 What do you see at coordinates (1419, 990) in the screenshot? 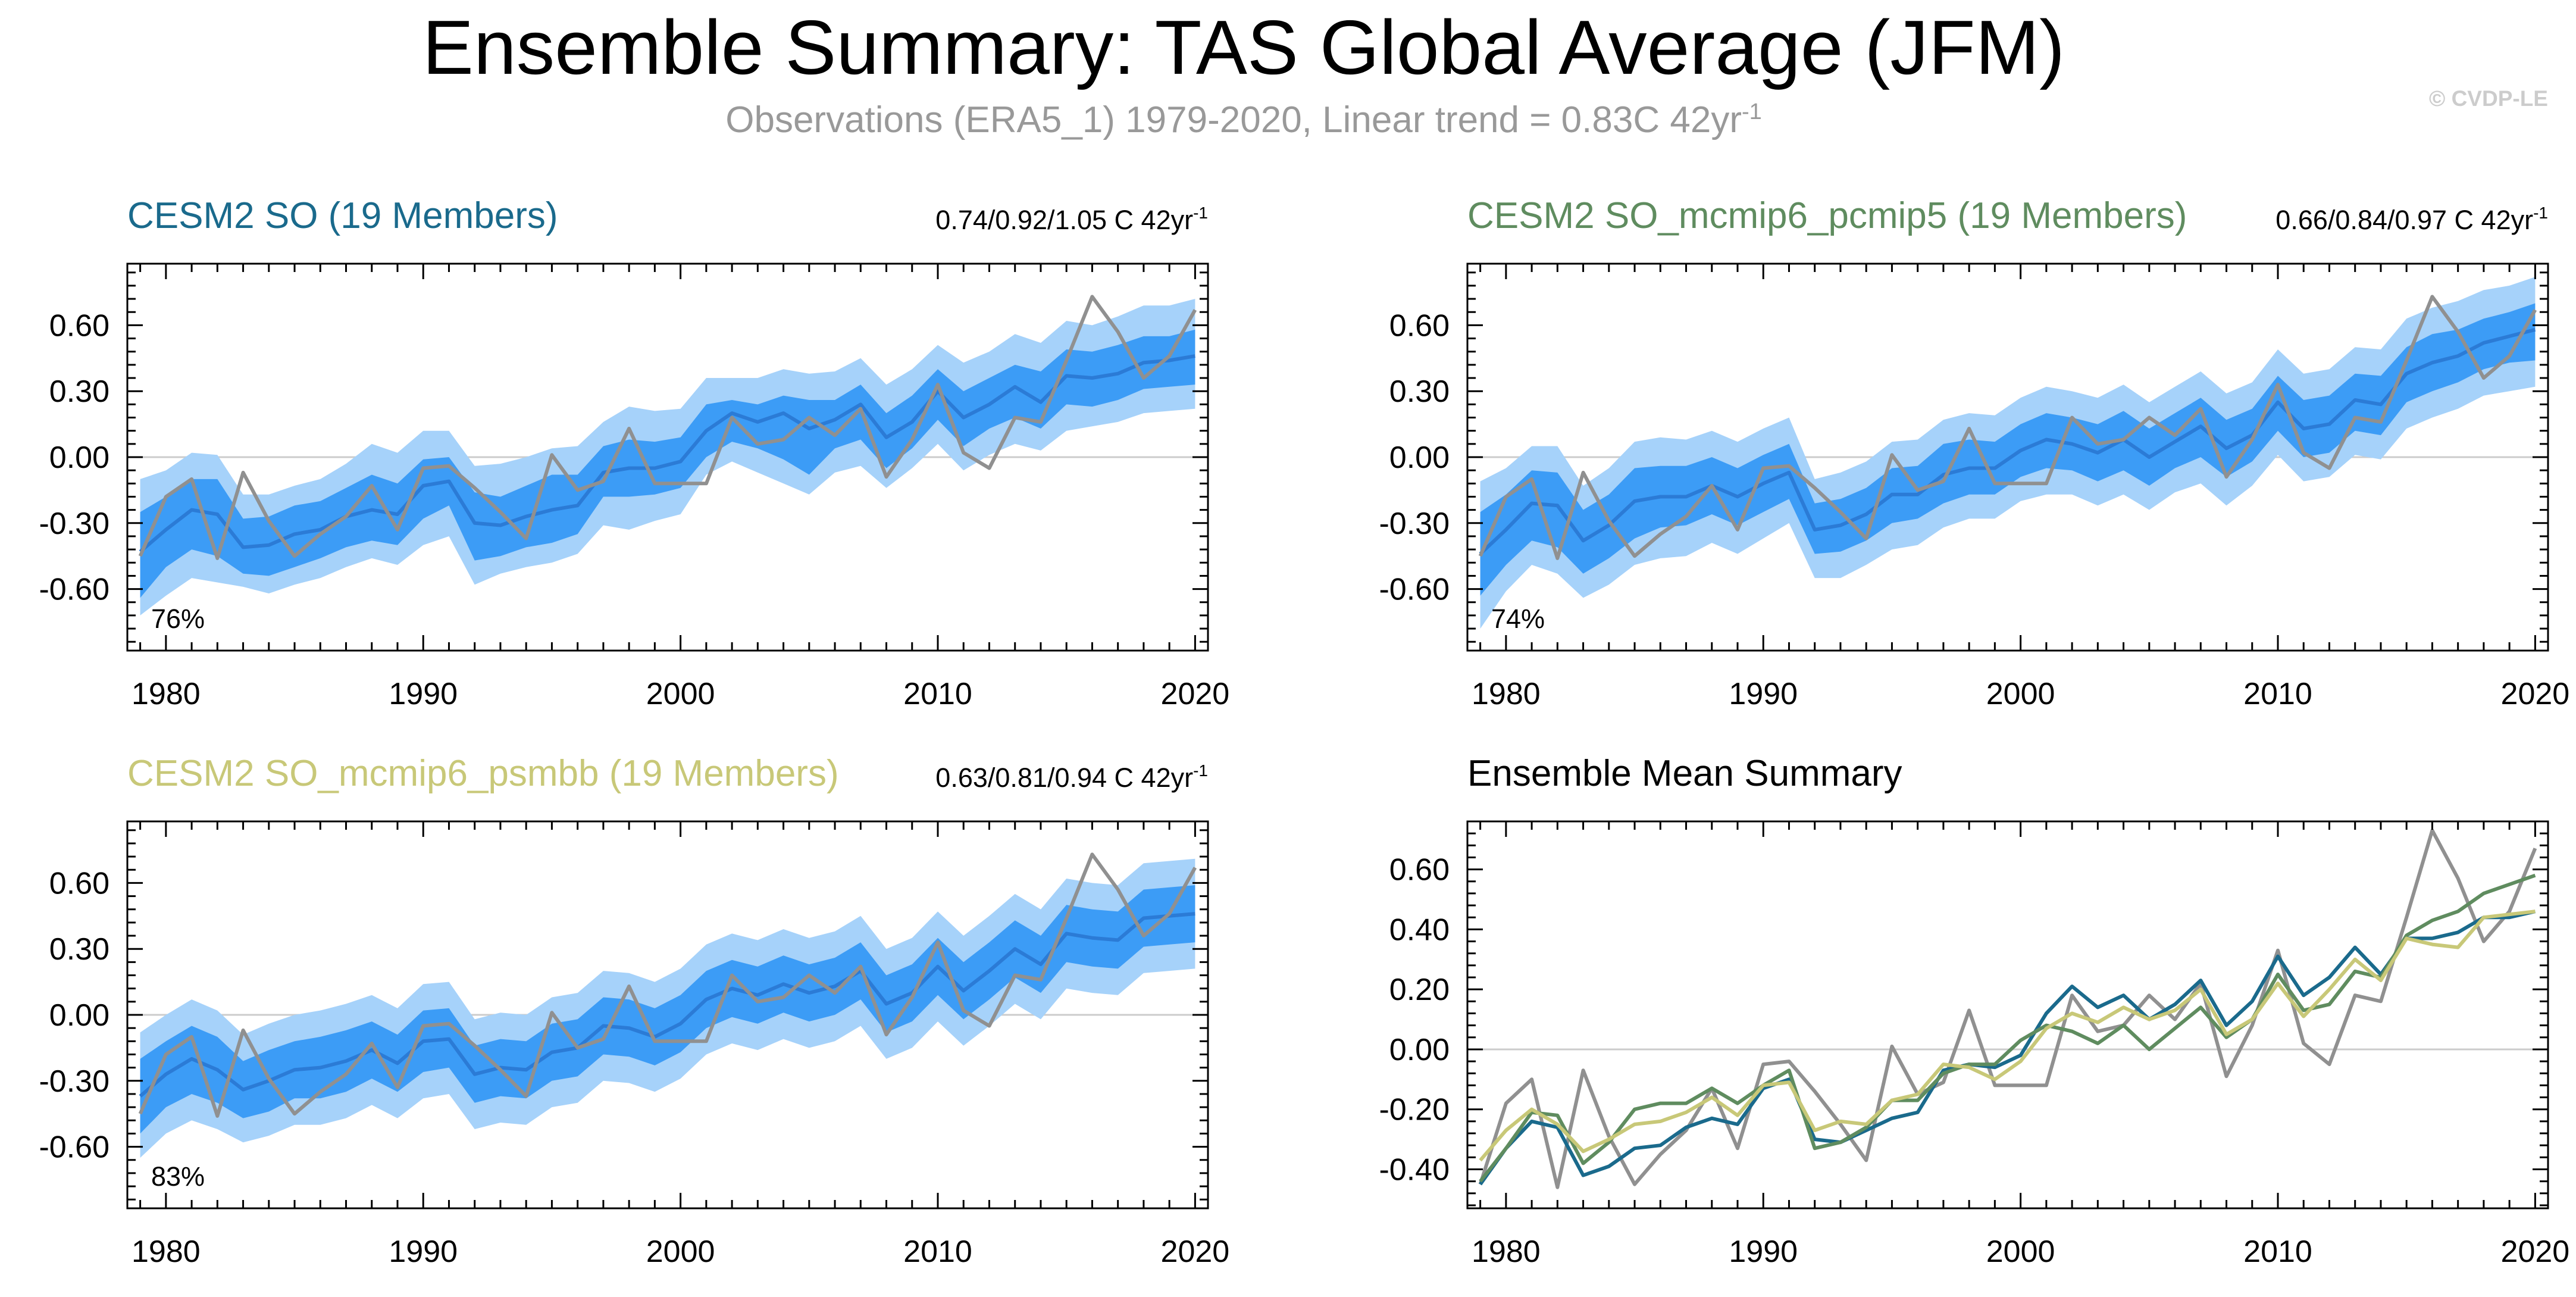
I see `y-tick-label: 0.20` at bounding box center [1419, 990].